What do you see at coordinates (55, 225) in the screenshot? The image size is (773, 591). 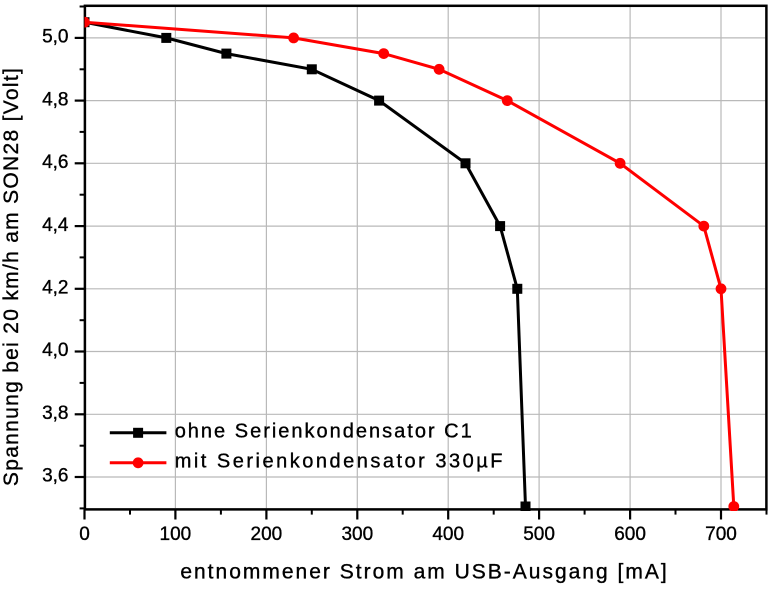 I see `svg-text: 4,4` at bounding box center [55, 225].